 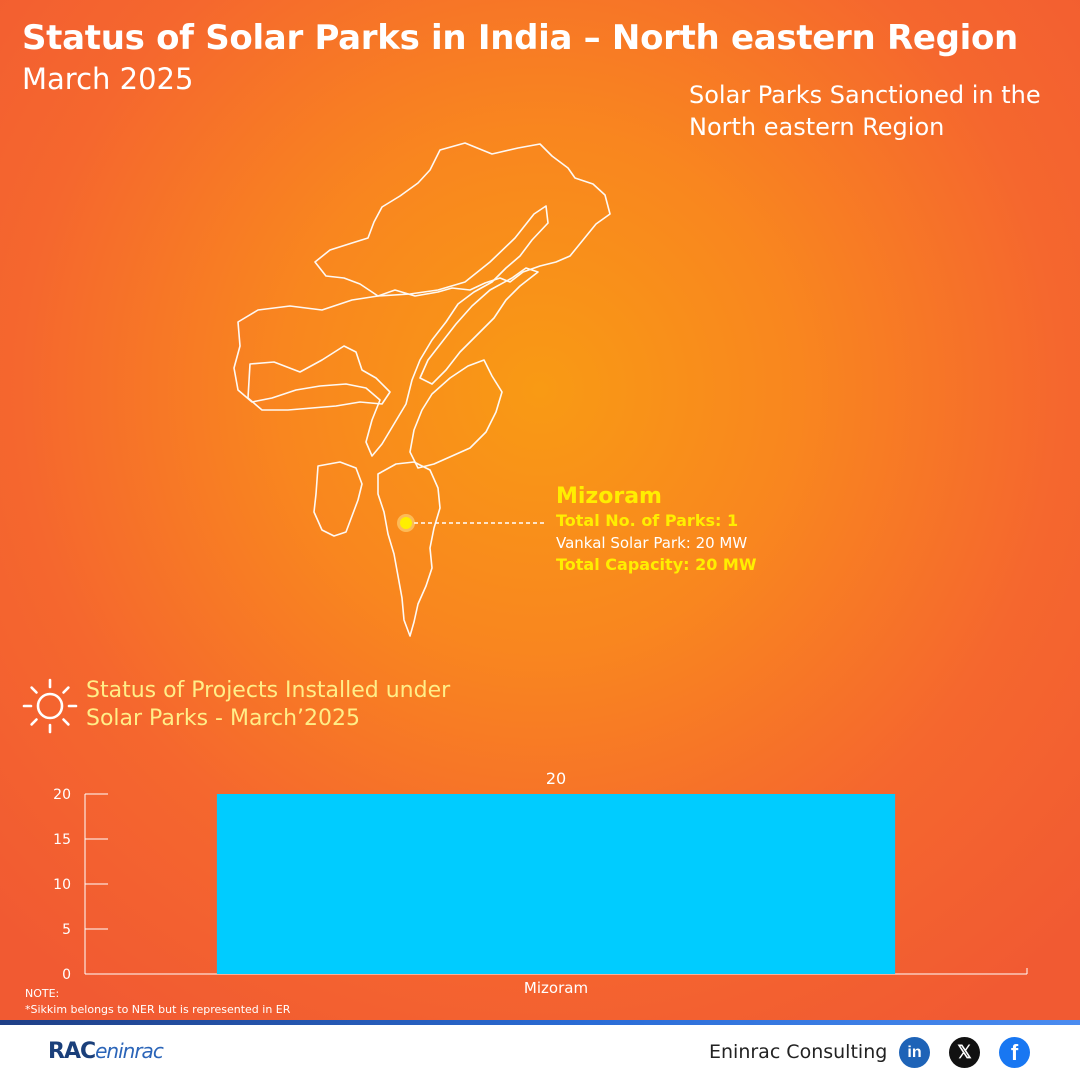 I want to click on eninrac-logo: RACeninrac, so click(x=106, y=1051).